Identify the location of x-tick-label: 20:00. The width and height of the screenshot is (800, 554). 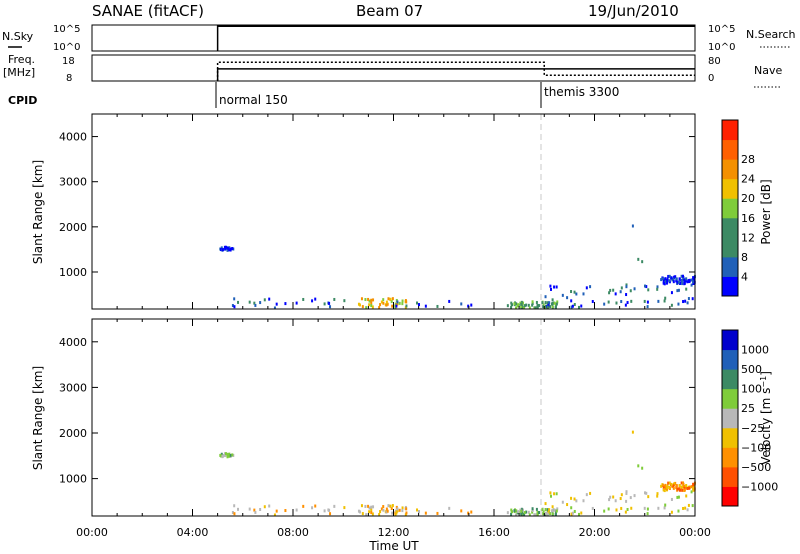
(595, 532).